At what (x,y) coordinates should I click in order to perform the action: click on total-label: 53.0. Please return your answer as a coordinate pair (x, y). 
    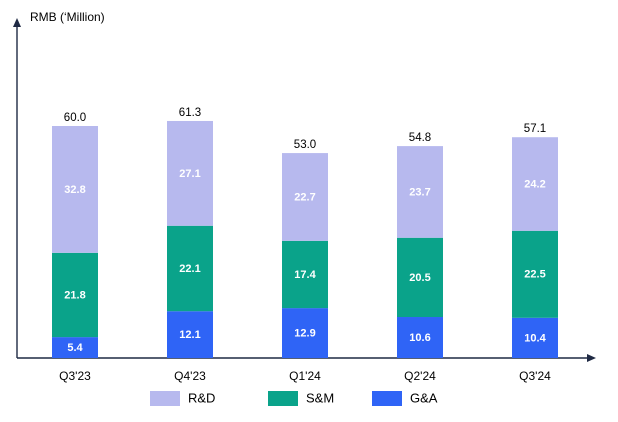
    Looking at the image, I should click on (305, 145).